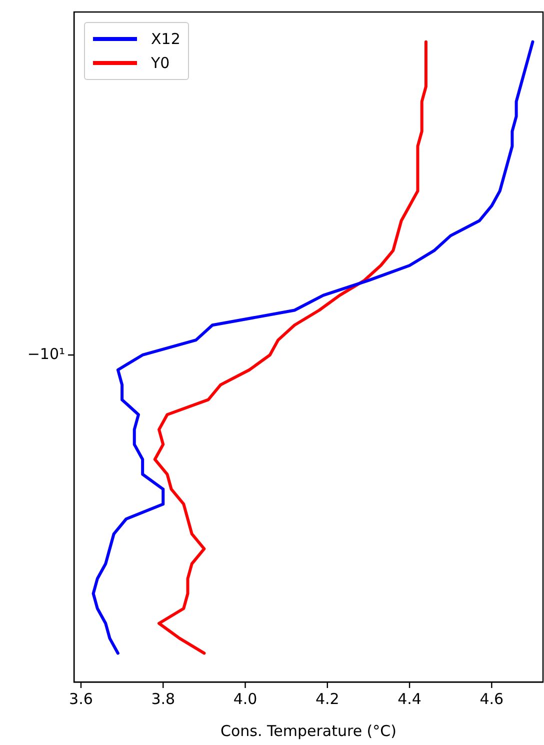 The width and height of the screenshot is (544, 745). I want to click on x-tick-label: 3.8, so click(163, 699).